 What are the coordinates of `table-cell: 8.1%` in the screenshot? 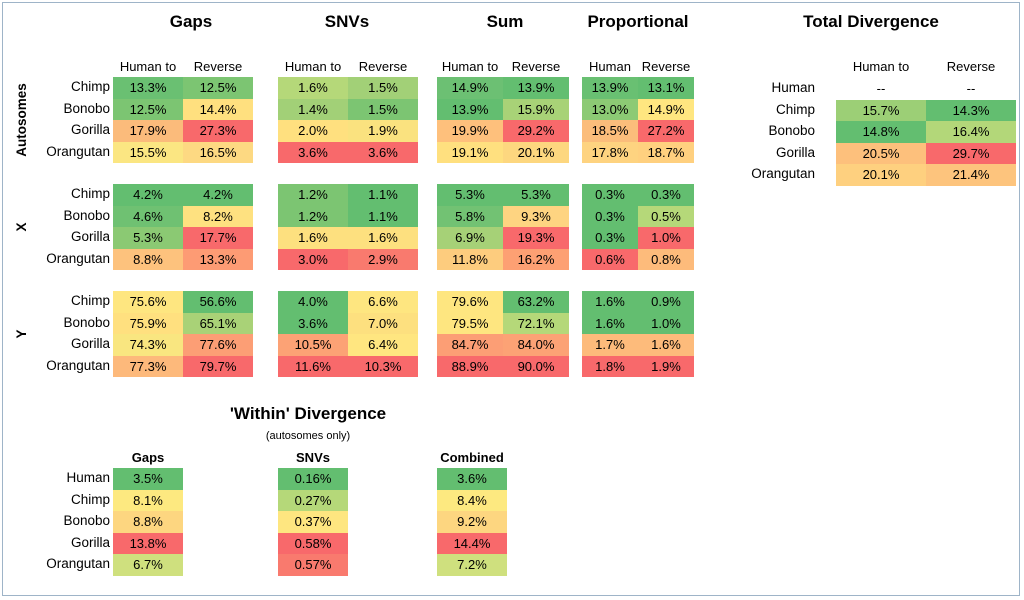 It's located at (148, 500).